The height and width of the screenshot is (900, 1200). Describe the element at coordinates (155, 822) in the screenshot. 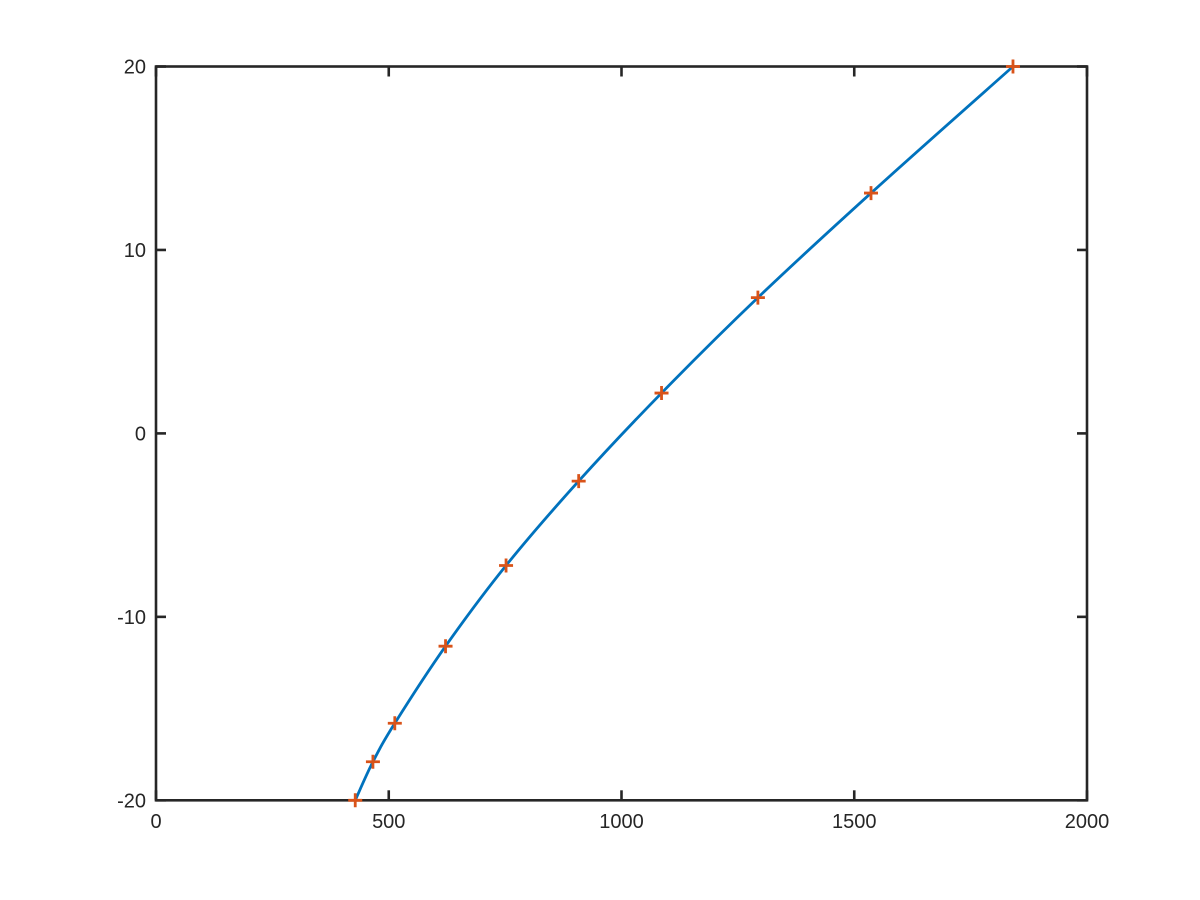

I see `x-tick-label: 0` at that location.